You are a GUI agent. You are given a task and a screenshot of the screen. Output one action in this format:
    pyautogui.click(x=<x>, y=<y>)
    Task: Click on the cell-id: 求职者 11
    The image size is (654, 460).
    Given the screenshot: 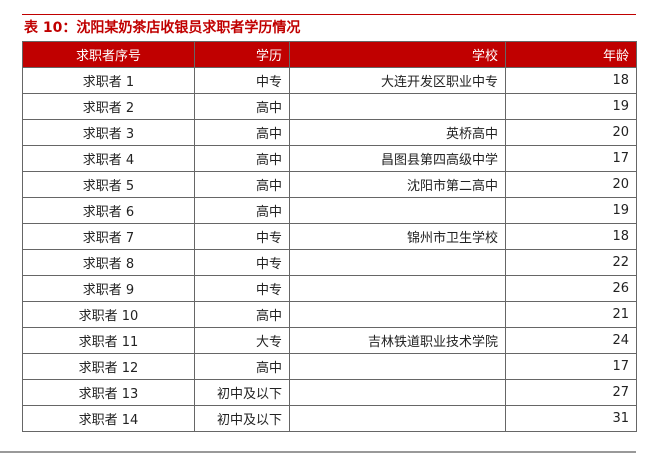 What is the action you would take?
    pyautogui.click(x=108, y=340)
    